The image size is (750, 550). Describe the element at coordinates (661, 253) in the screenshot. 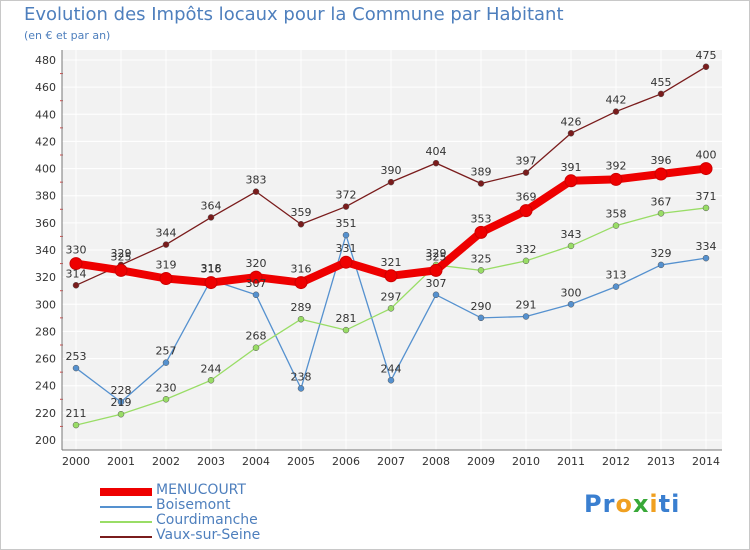

I see `data-label-boisemont: 329` at that location.